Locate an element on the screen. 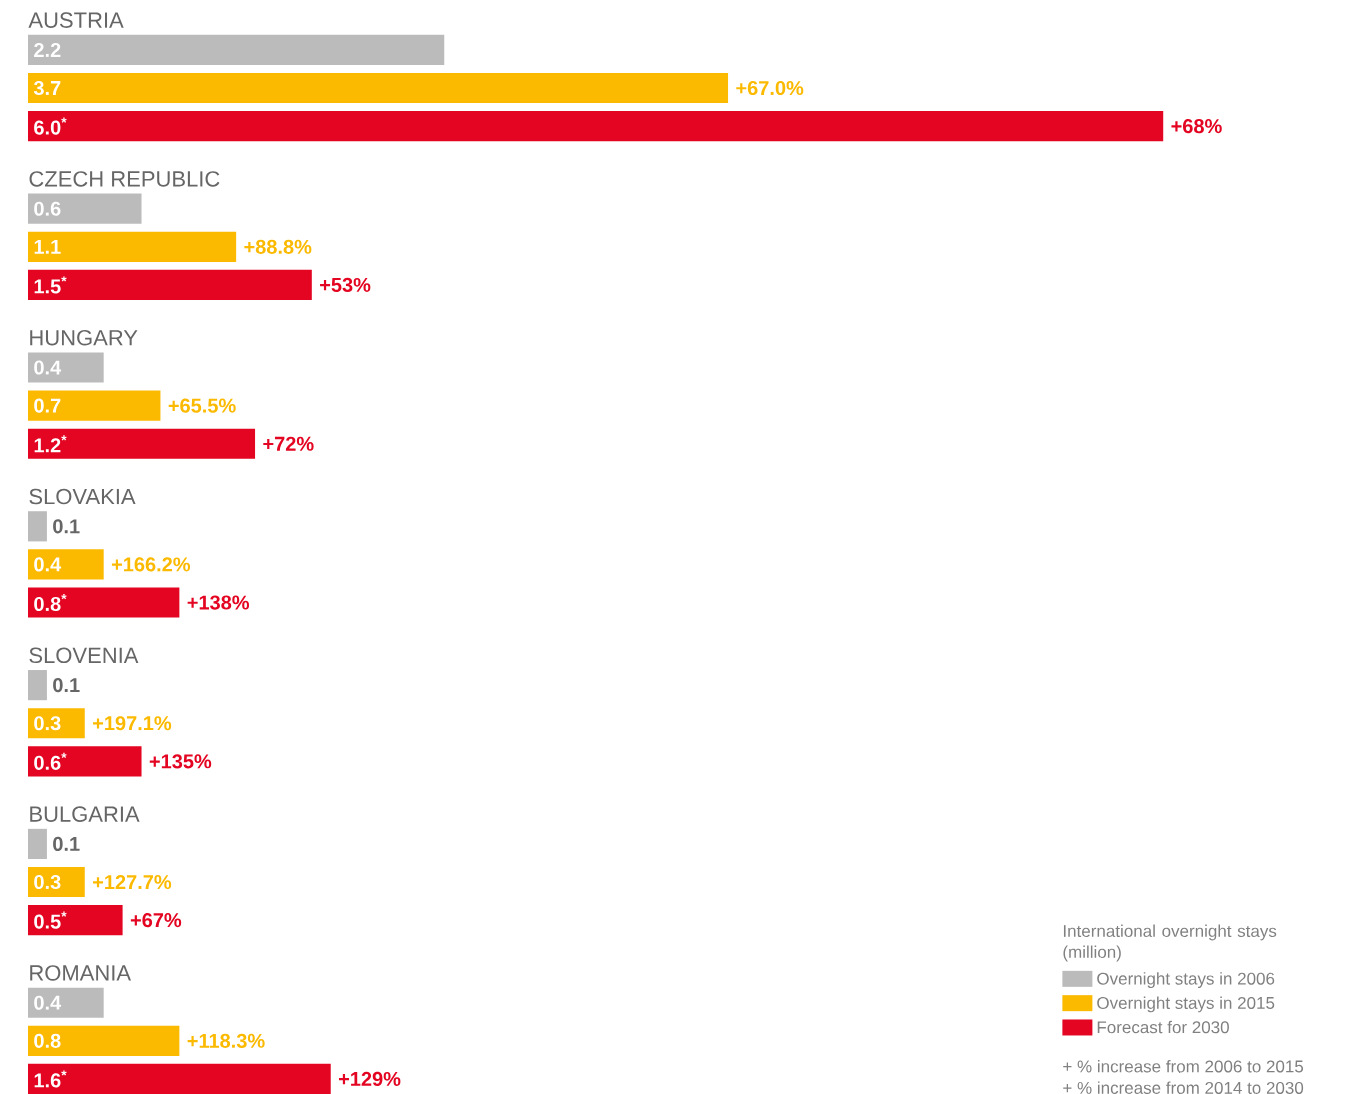 Image resolution: width=1348 pixels, height=1094 pixels. data-label: 2.2 is located at coordinates (47, 49).